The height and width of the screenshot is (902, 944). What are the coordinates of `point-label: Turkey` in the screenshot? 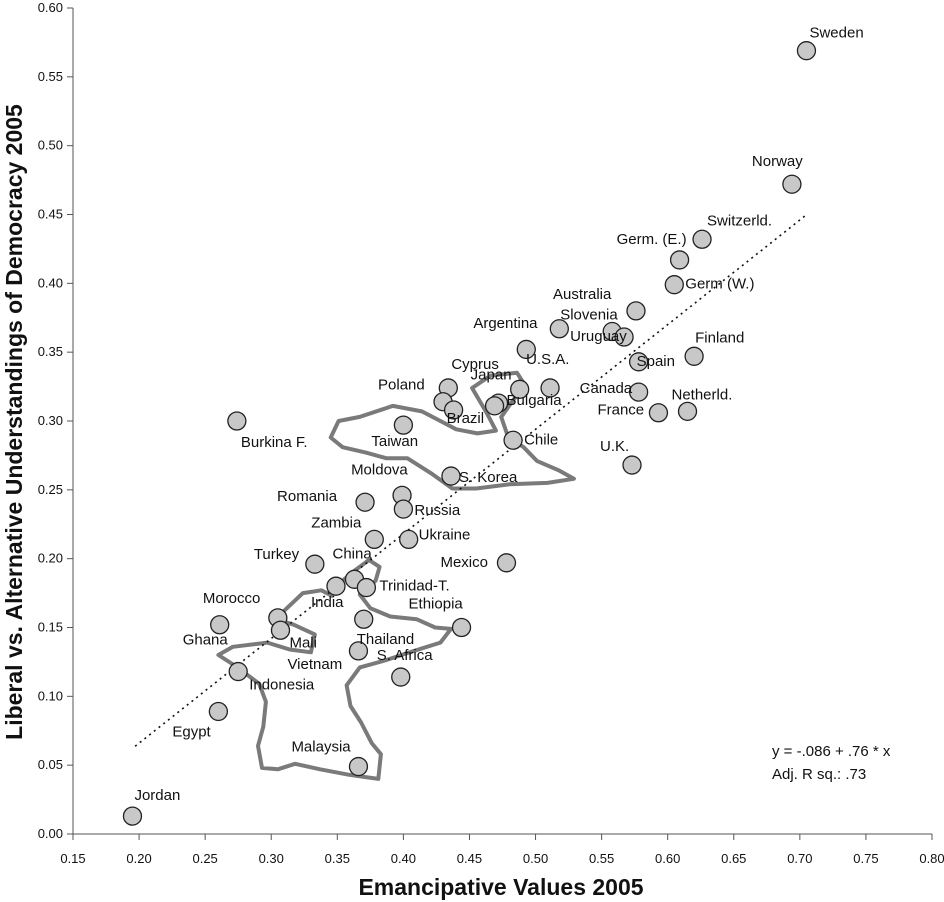 It's located at (277, 554).